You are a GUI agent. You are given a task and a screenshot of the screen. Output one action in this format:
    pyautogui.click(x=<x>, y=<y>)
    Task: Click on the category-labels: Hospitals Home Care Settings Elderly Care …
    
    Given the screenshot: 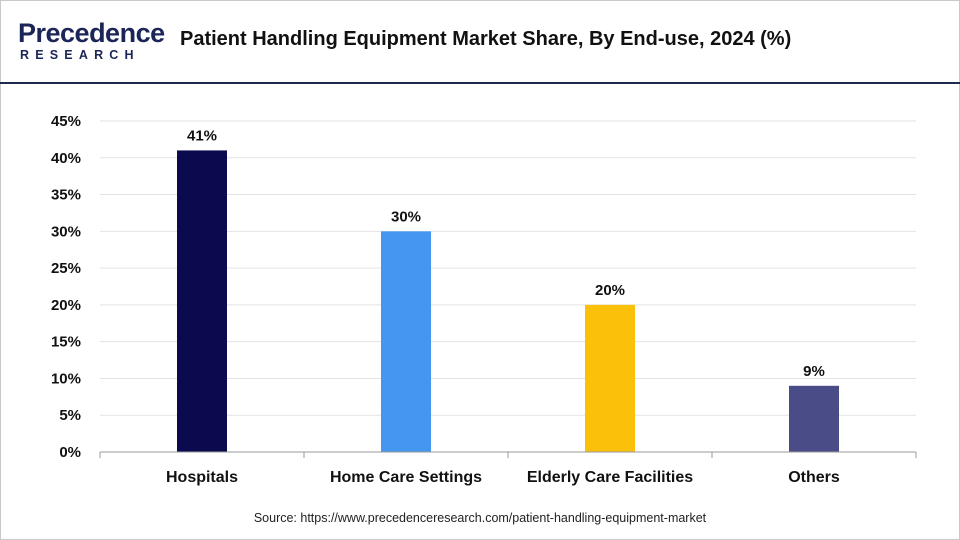 What is the action you would take?
    pyautogui.click(x=503, y=477)
    